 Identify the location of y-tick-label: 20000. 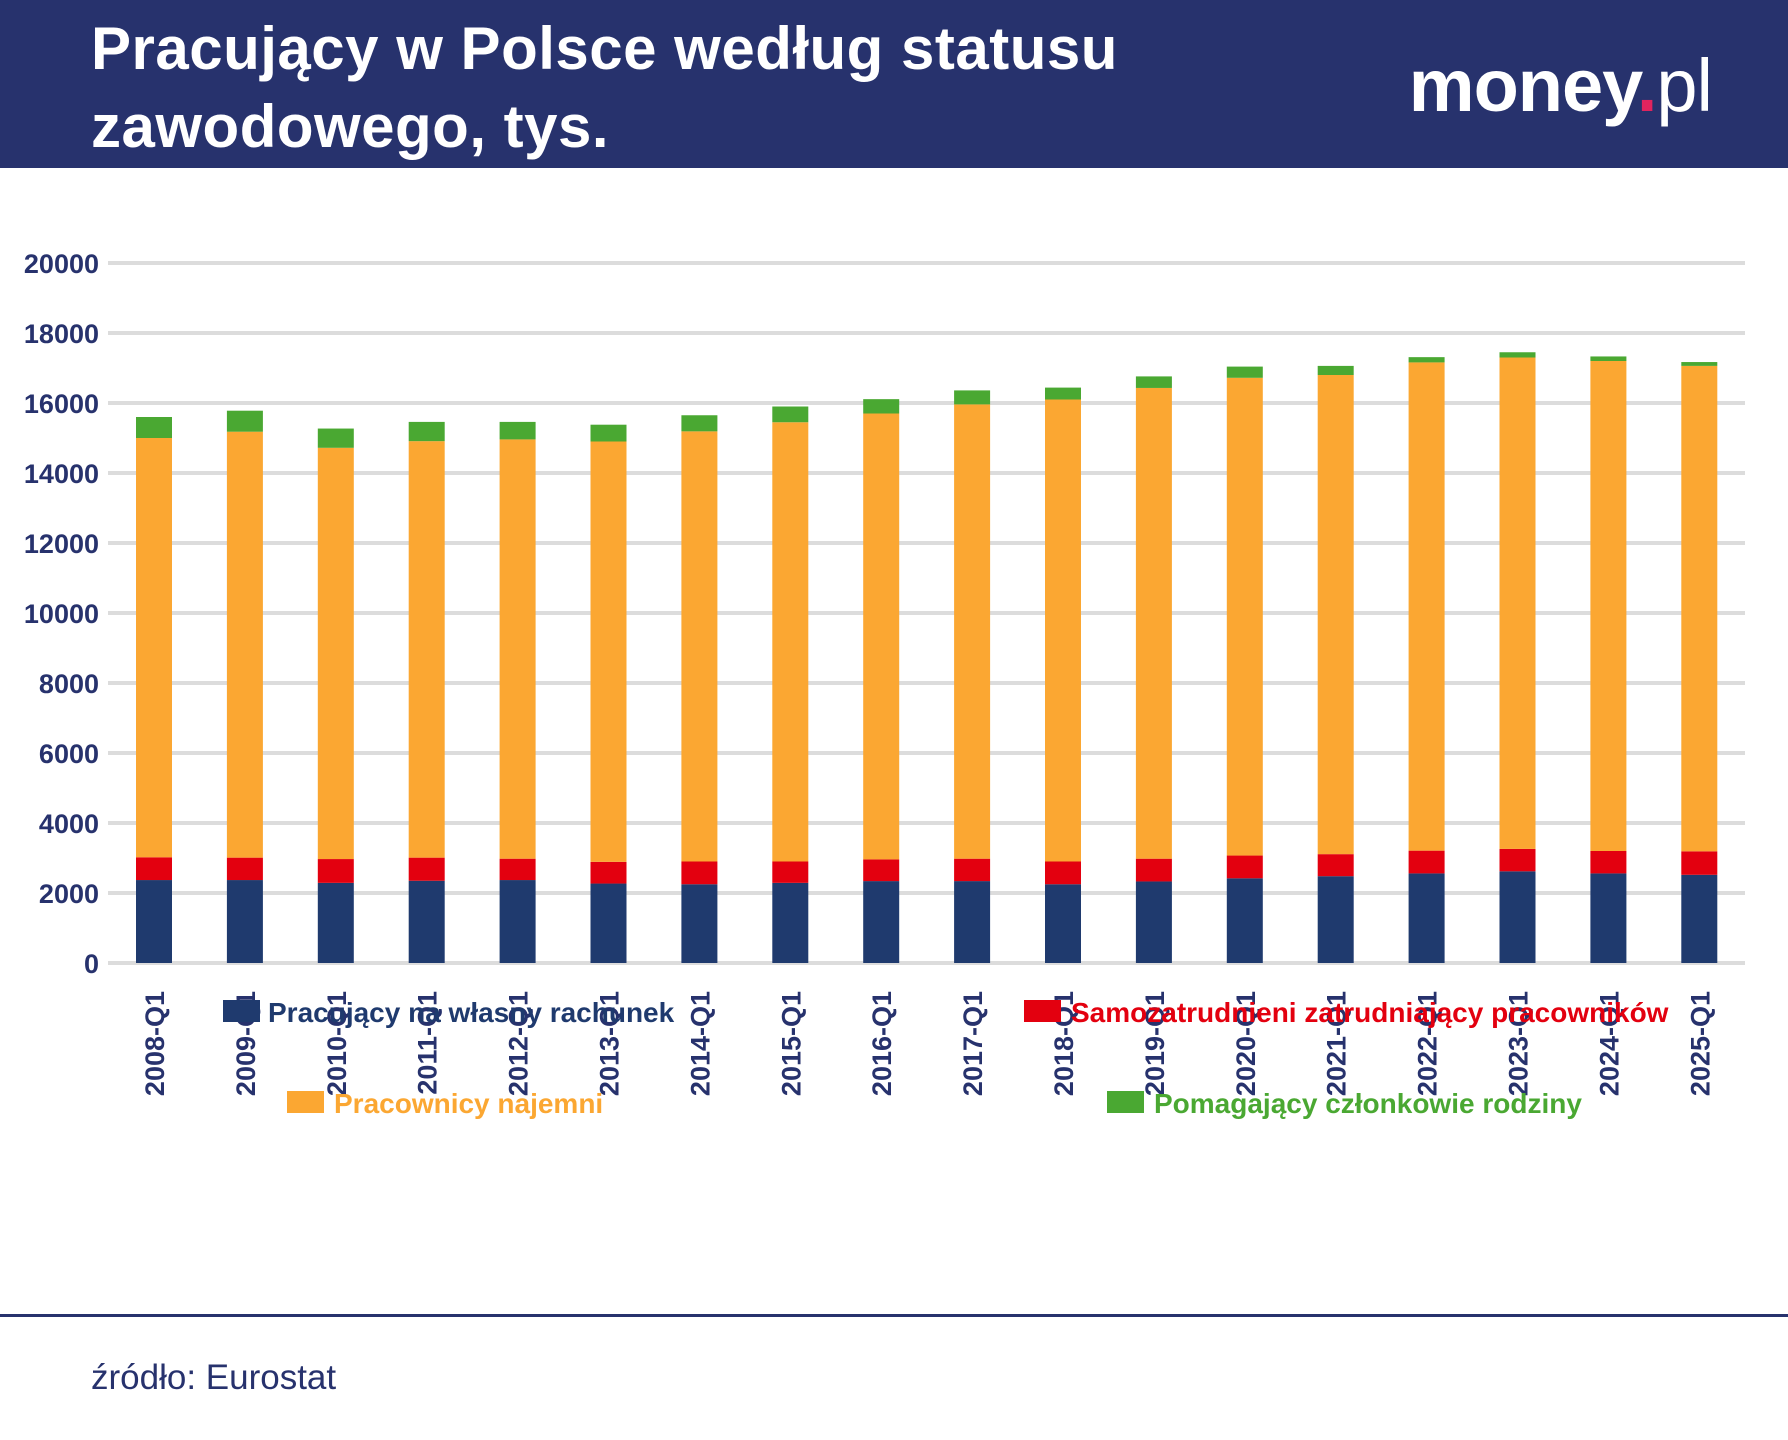
(61, 264).